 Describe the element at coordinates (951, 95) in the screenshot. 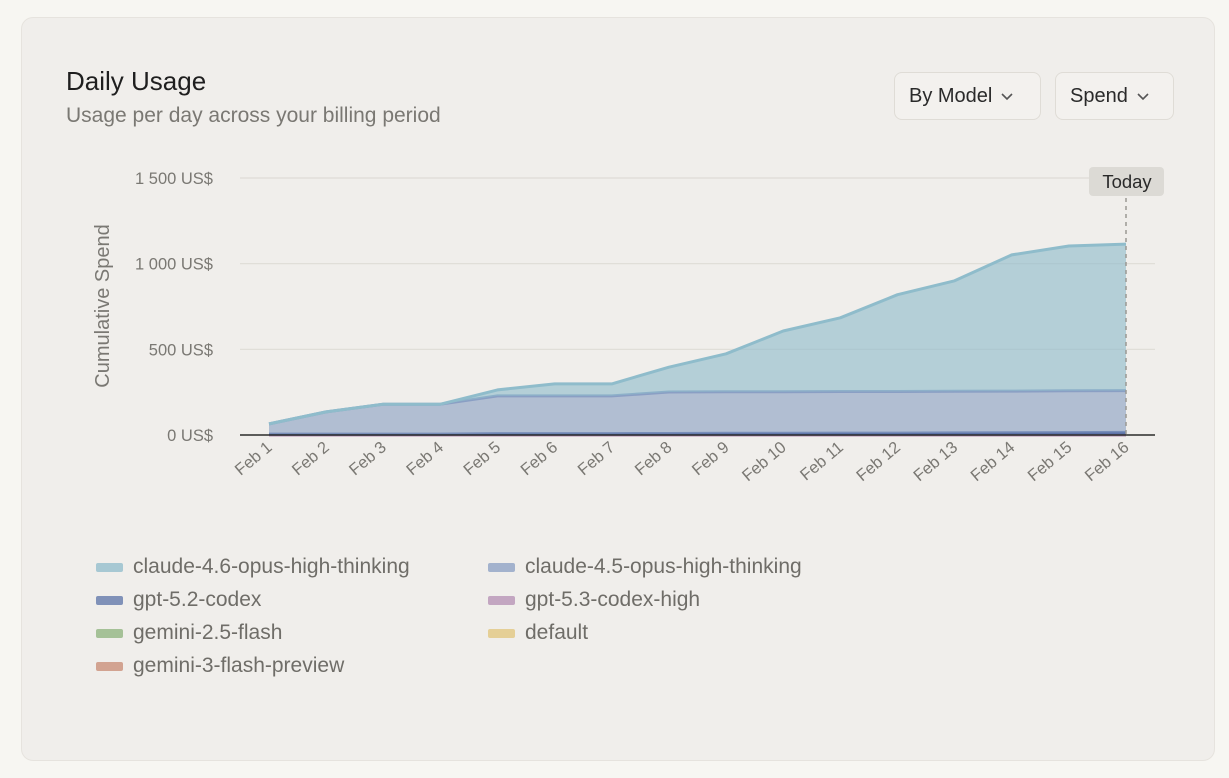

I see `group-by-label: By Model` at that location.